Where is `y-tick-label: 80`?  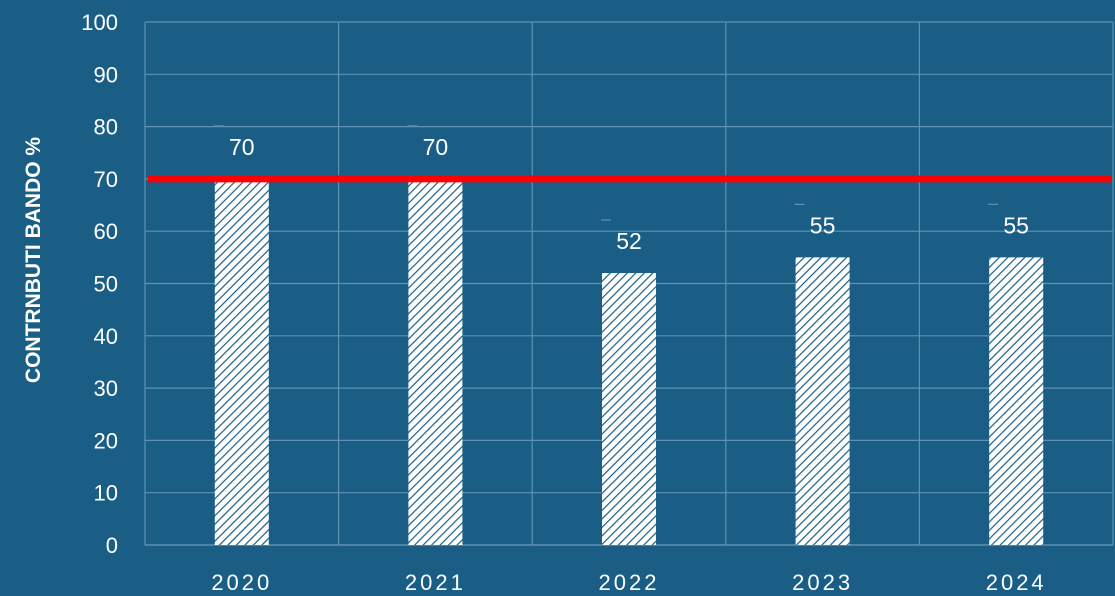 y-tick-label: 80 is located at coordinates (106, 127).